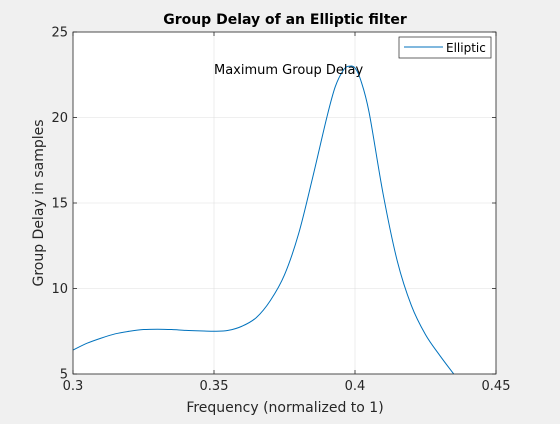 This screenshot has width=560, height=424. I want to click on x-axis-label: Frequency (normalized to 1), so click(284, 408).